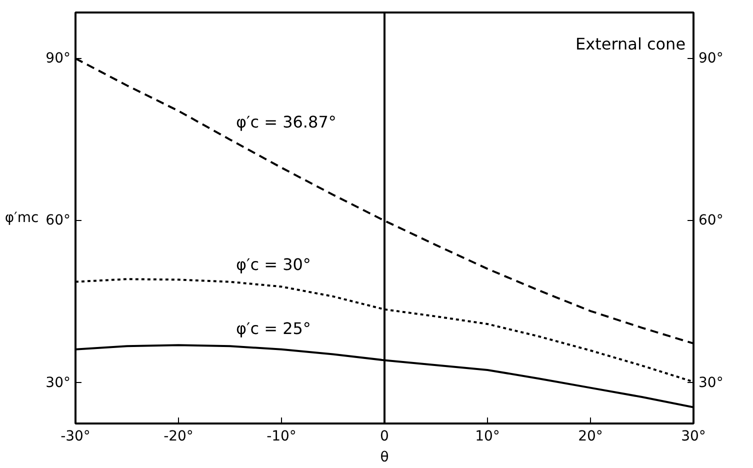  What do you see at coordinates (179, 436) in the screenshot?
I see `x-tick-label: -20°` at bounding box center [179, 436].